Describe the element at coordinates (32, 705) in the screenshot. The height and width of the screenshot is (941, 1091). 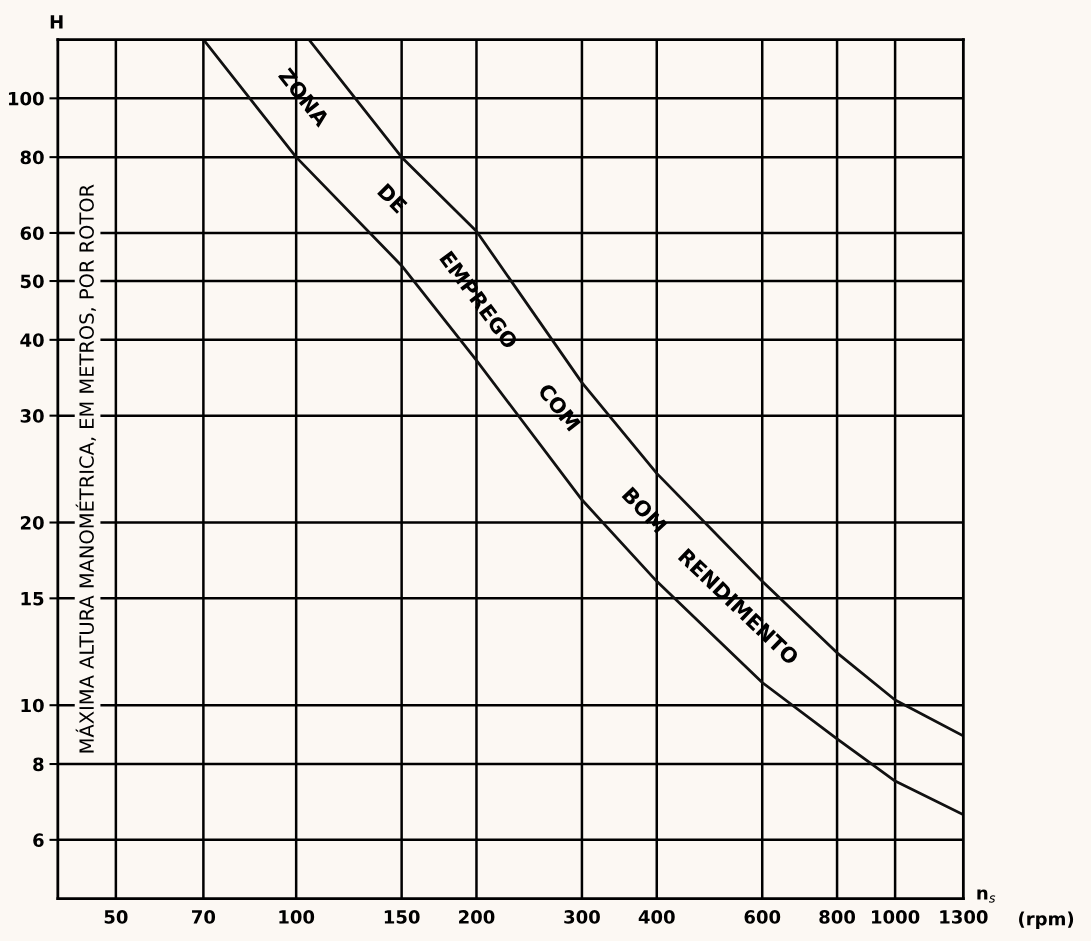
I see `y-tick-label: 10` at that location.